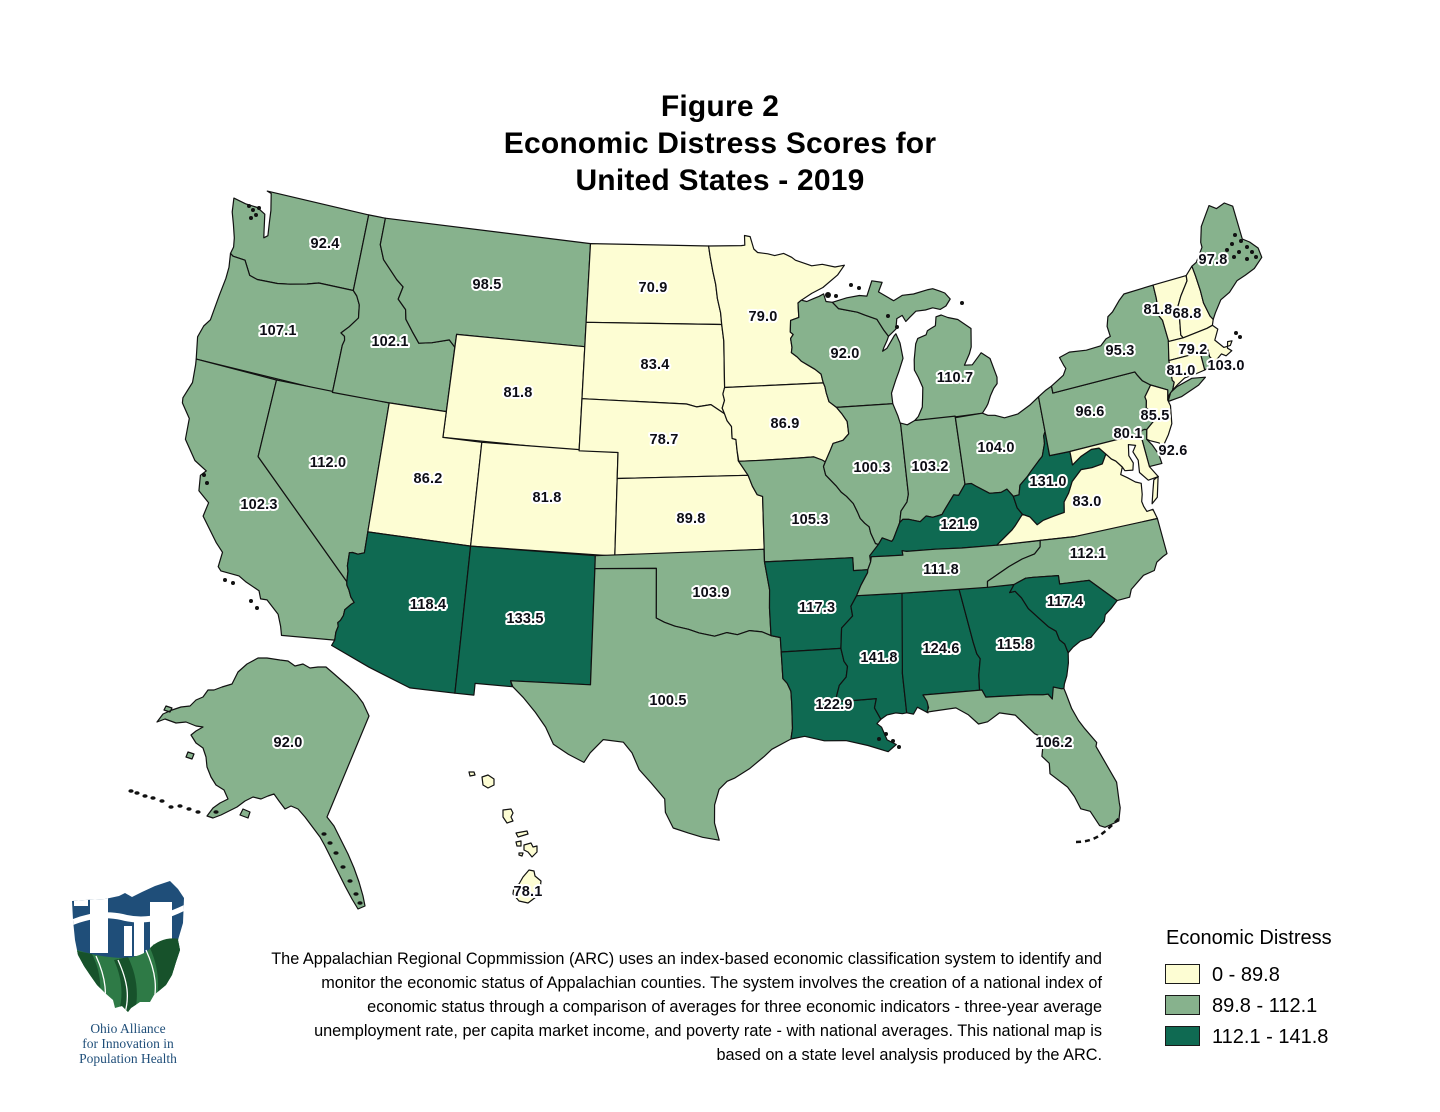  What do you see at coordinates (258, 505) in the screenshot?
I see `svg-text: 102.3` at bounding box center [258, 505].